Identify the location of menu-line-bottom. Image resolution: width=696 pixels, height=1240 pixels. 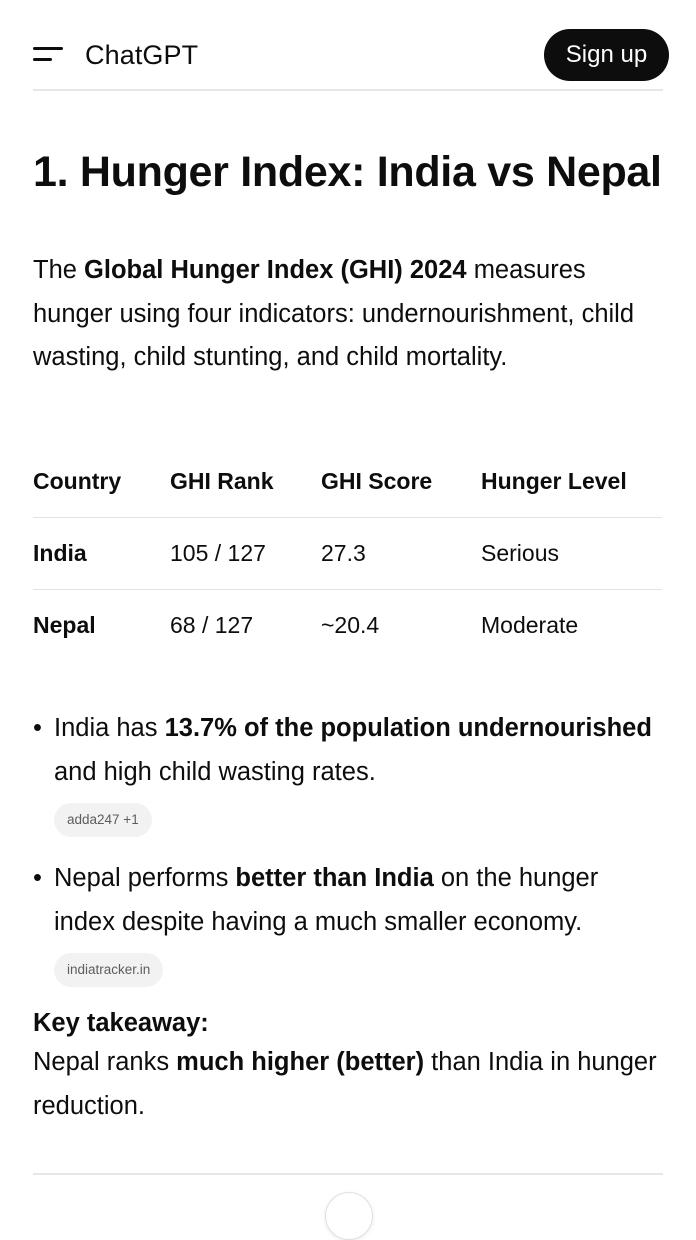
(42, 59).